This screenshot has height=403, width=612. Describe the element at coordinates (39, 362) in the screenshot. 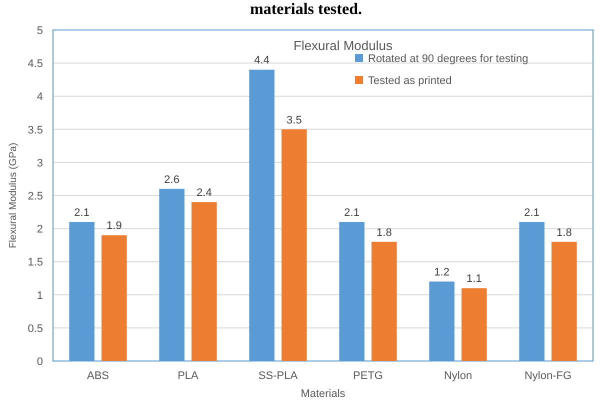

I see `y-tick-label: 0` at that location.